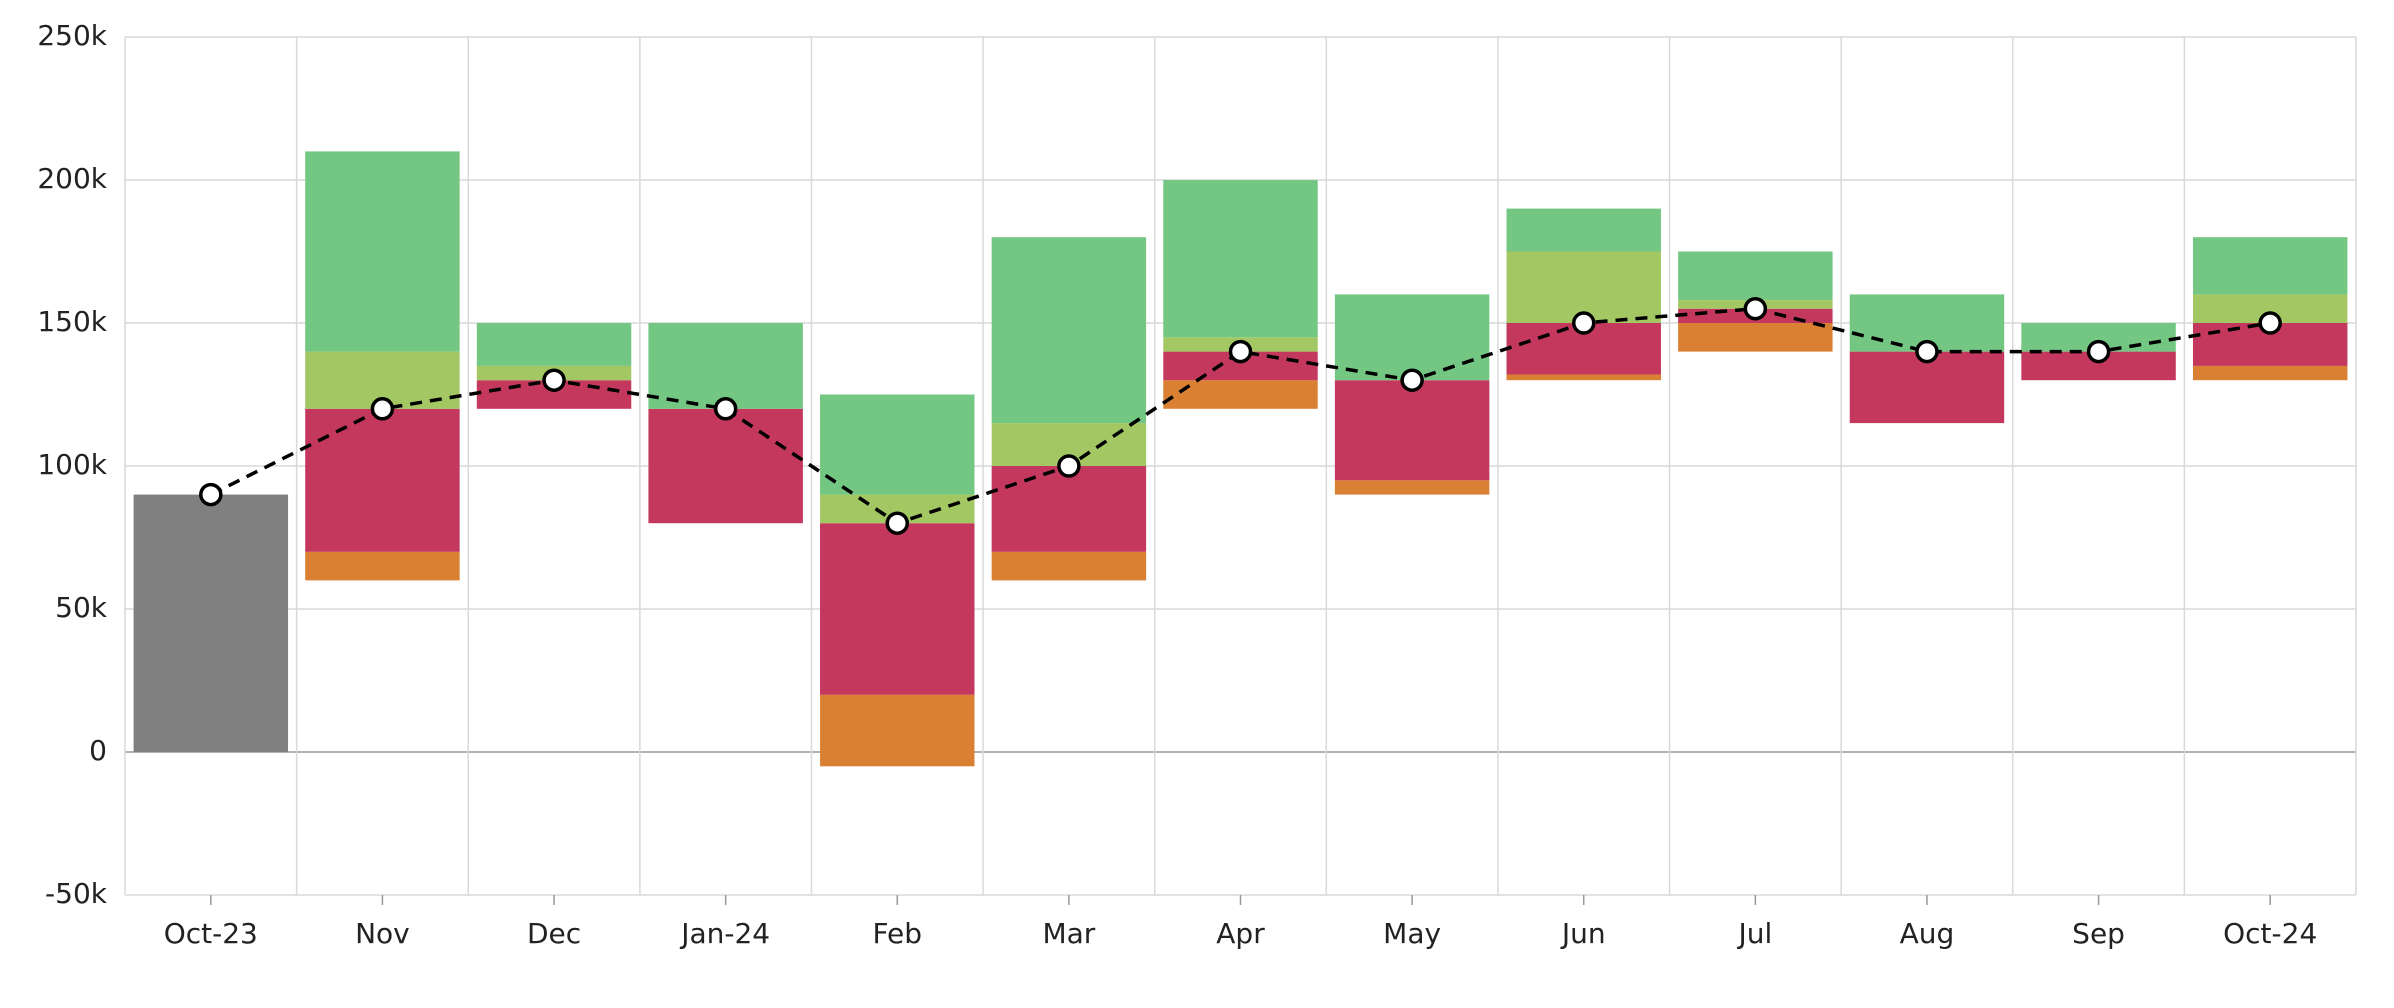  What do you see at coordinates (724, 933) in the screenshot?
I see `x-tick-label: Jan-24` at bounding box center [724, 933].